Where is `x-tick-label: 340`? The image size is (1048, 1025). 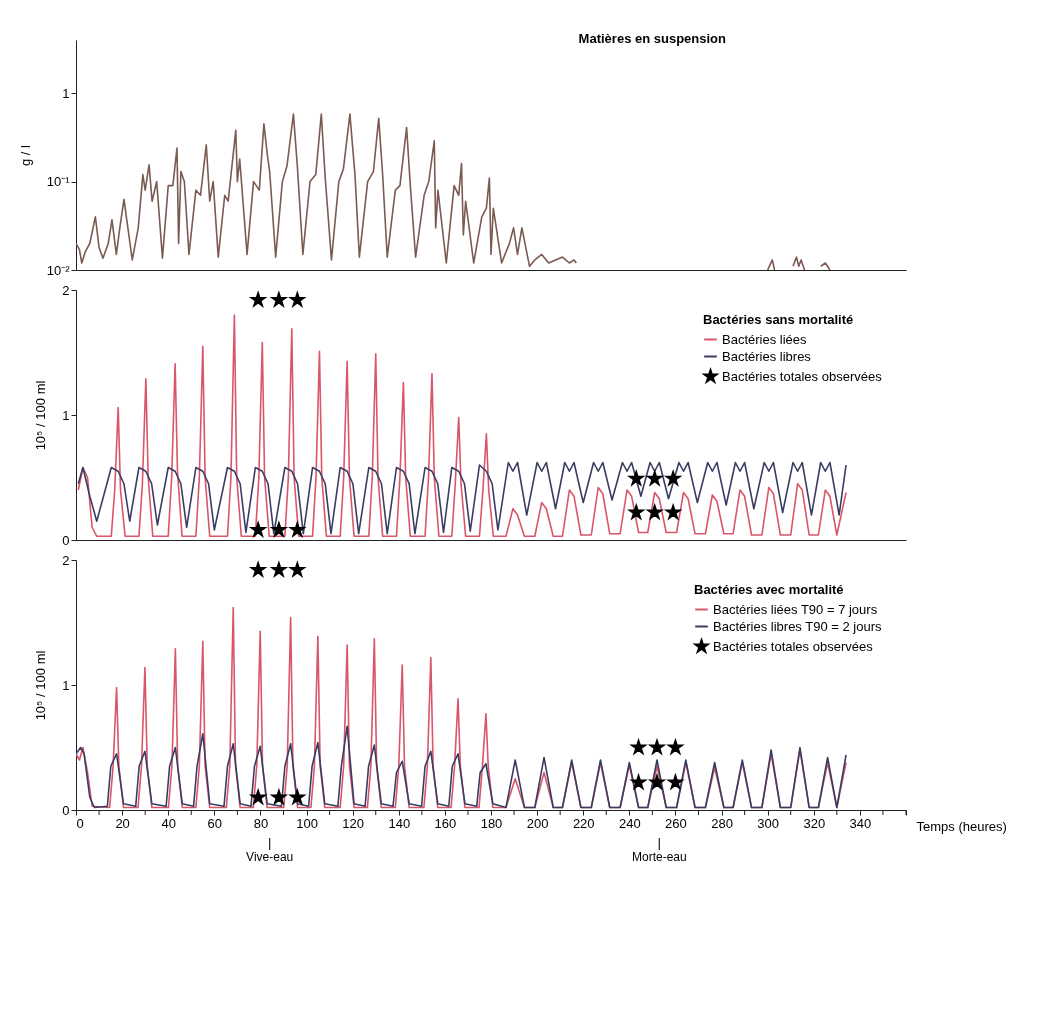 x-tick-label: 340 is located at coordinates (860, 823).